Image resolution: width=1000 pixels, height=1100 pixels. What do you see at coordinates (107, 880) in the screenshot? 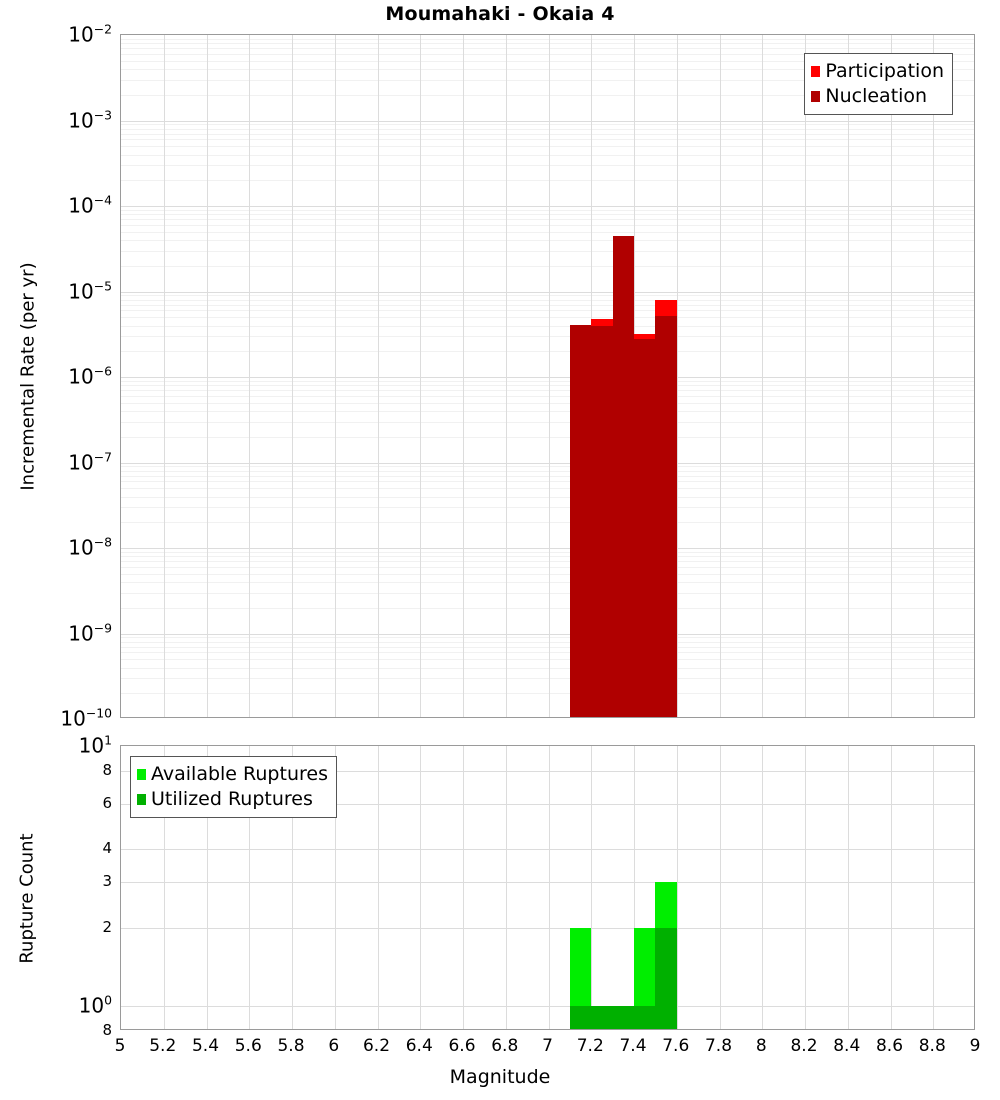
I see `lower-y-tick-minor: 3` at bounding box center [107, 880].